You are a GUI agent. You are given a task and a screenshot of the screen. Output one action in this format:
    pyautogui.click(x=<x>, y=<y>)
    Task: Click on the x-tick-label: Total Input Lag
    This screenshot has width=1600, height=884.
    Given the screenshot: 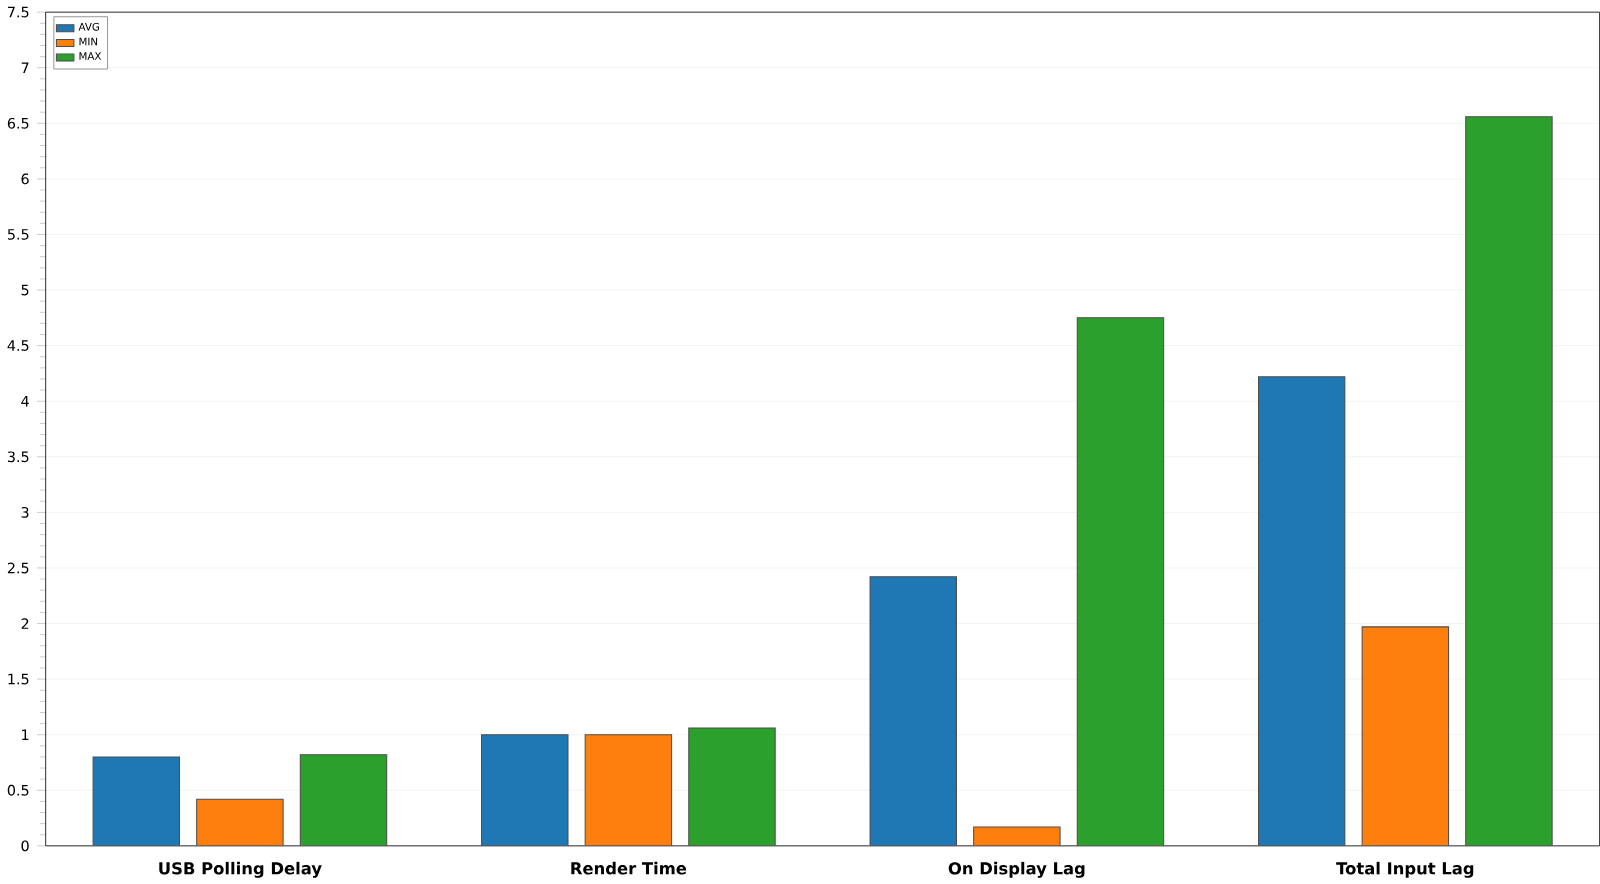 What is the action you would take?
    pyautogui.click(x=1405, y=869)
    